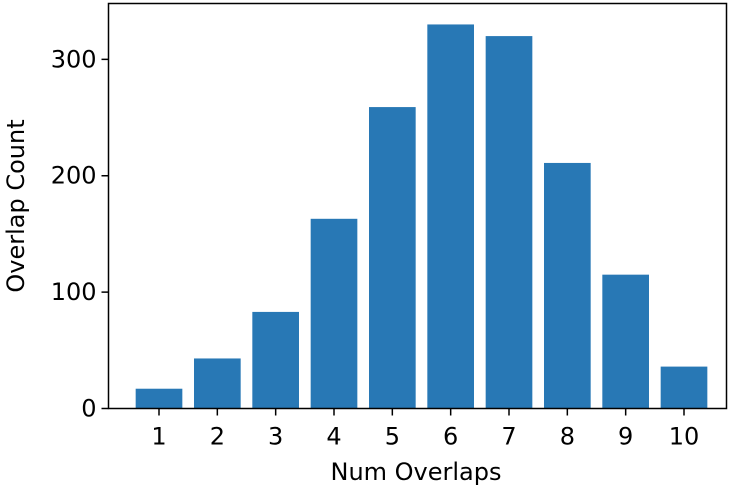 The height and width of the screenshot is (488, 738). I want to click on y-axis-ticks: 0 100 200 300, so click(80, 234).